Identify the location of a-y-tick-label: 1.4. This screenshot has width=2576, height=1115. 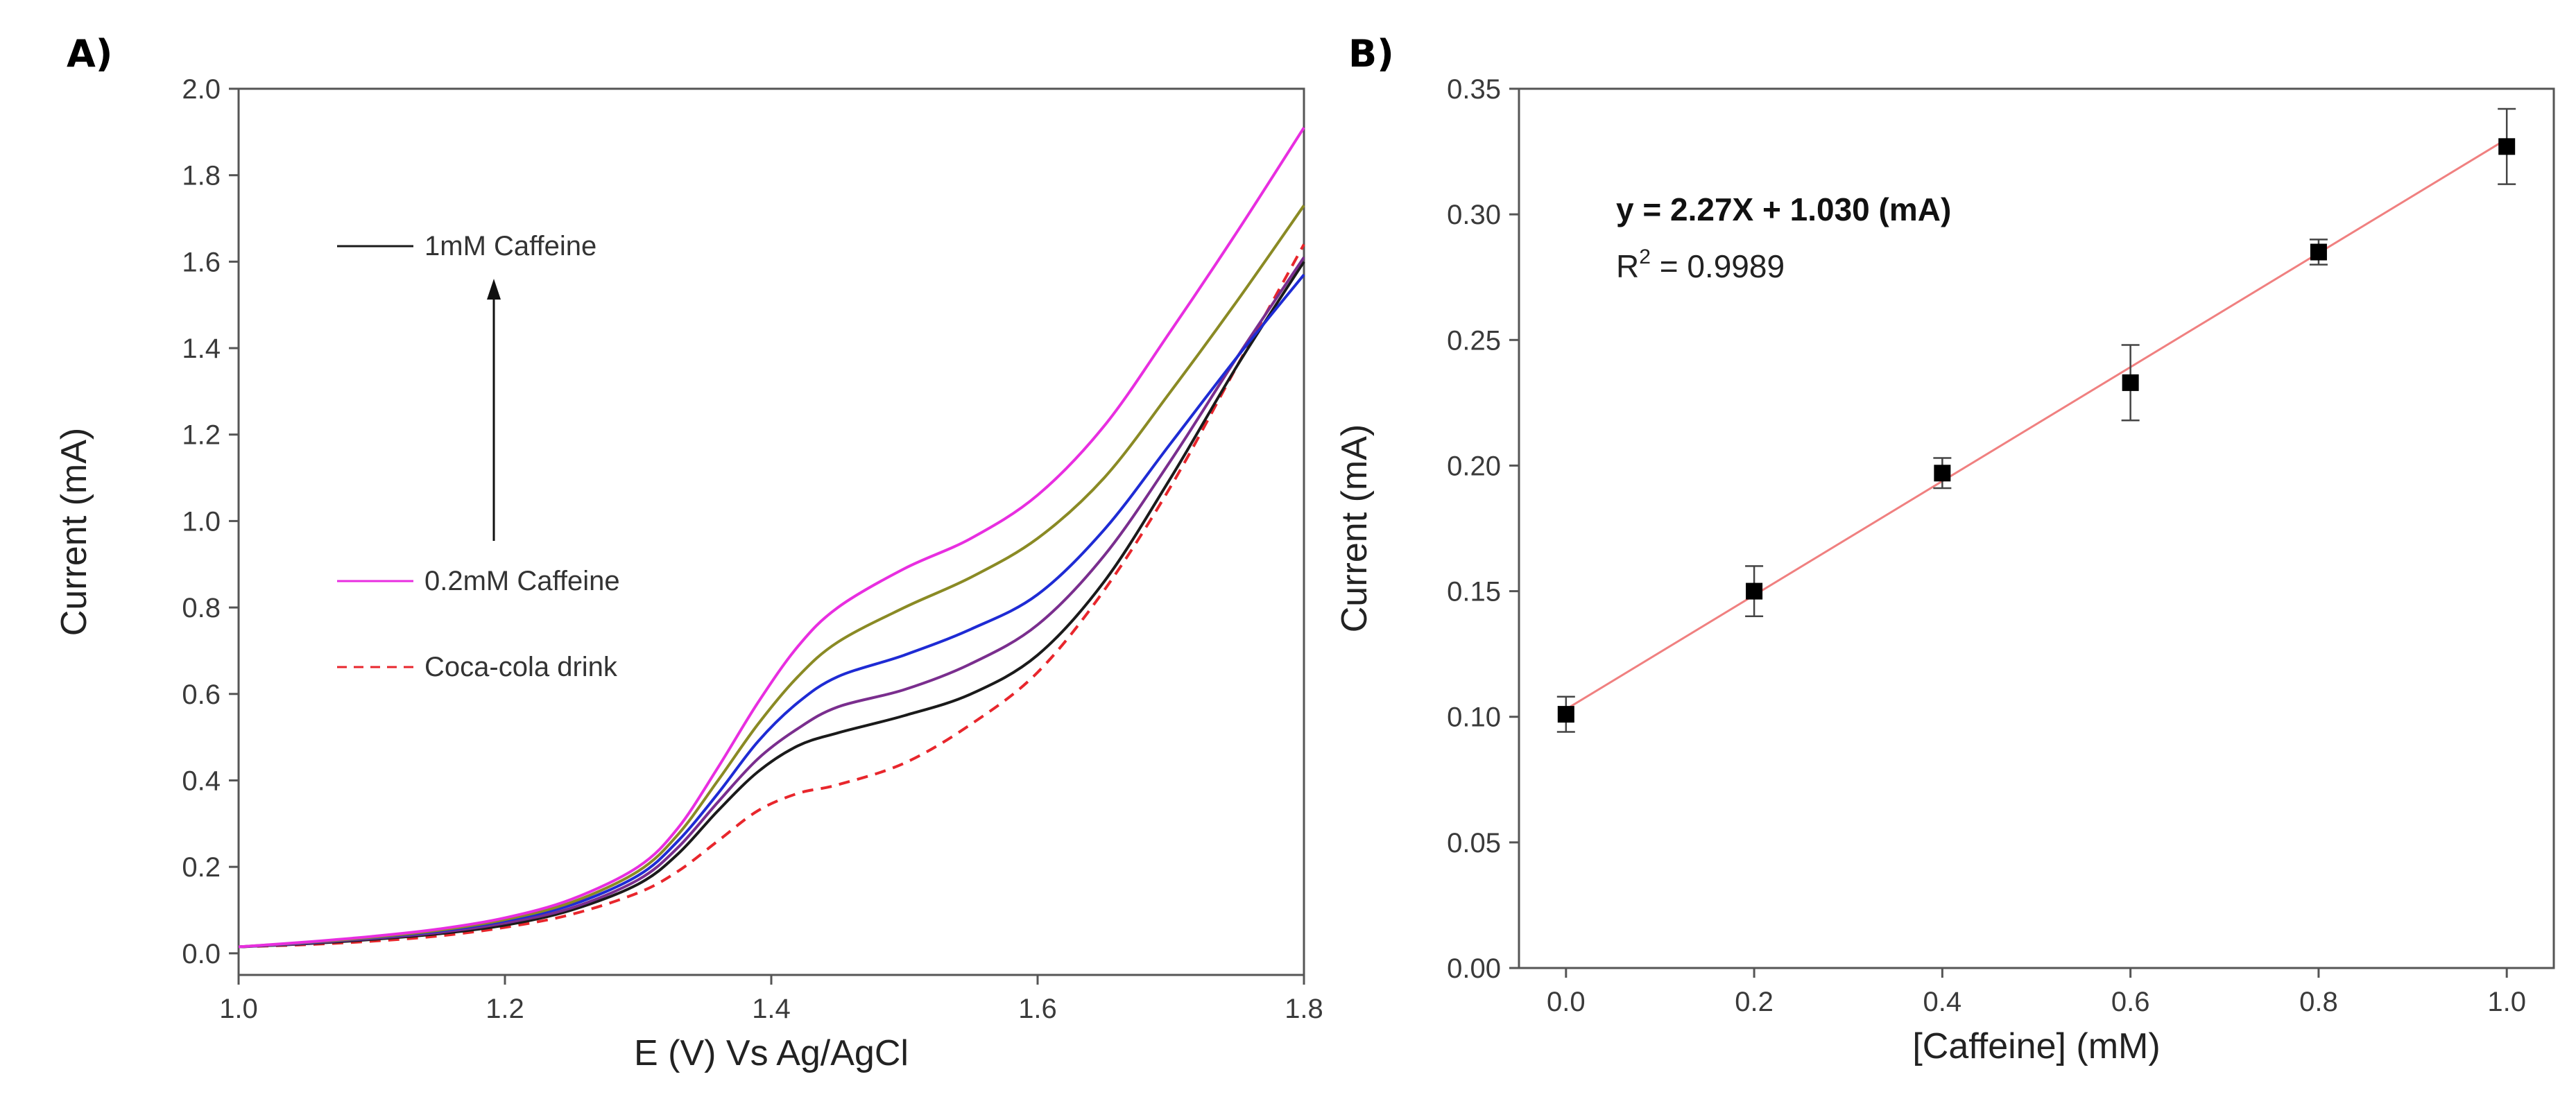
(201, 349).